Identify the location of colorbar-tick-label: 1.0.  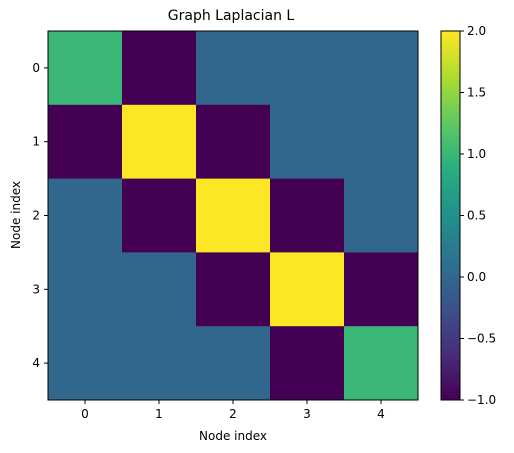
(476, 154).